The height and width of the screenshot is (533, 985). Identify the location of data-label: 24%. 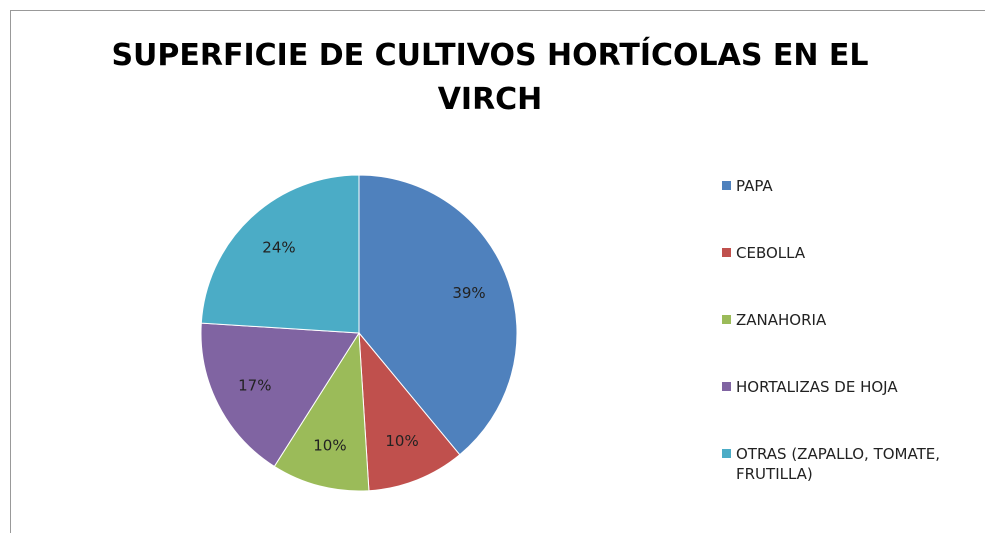
(278, 247).